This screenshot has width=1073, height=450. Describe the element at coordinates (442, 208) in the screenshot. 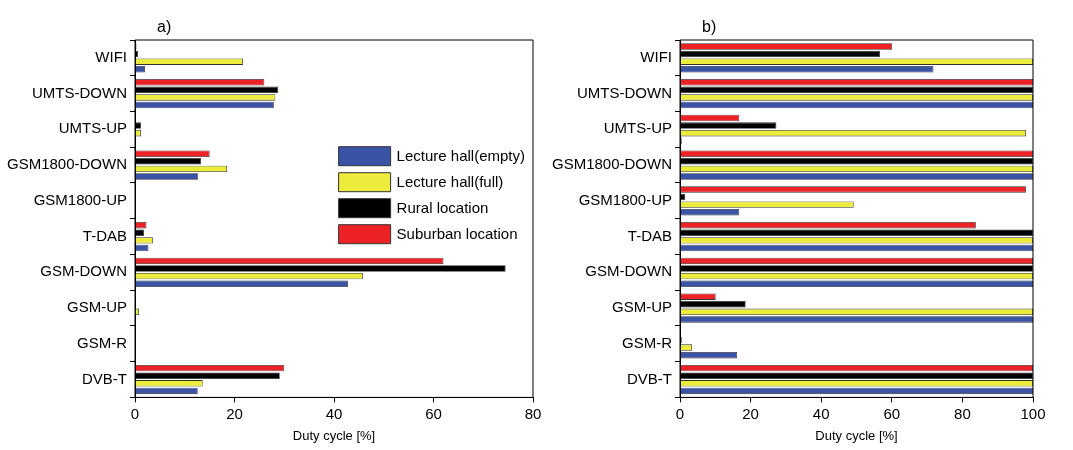

I see `legend-label: Rural location` at that location.